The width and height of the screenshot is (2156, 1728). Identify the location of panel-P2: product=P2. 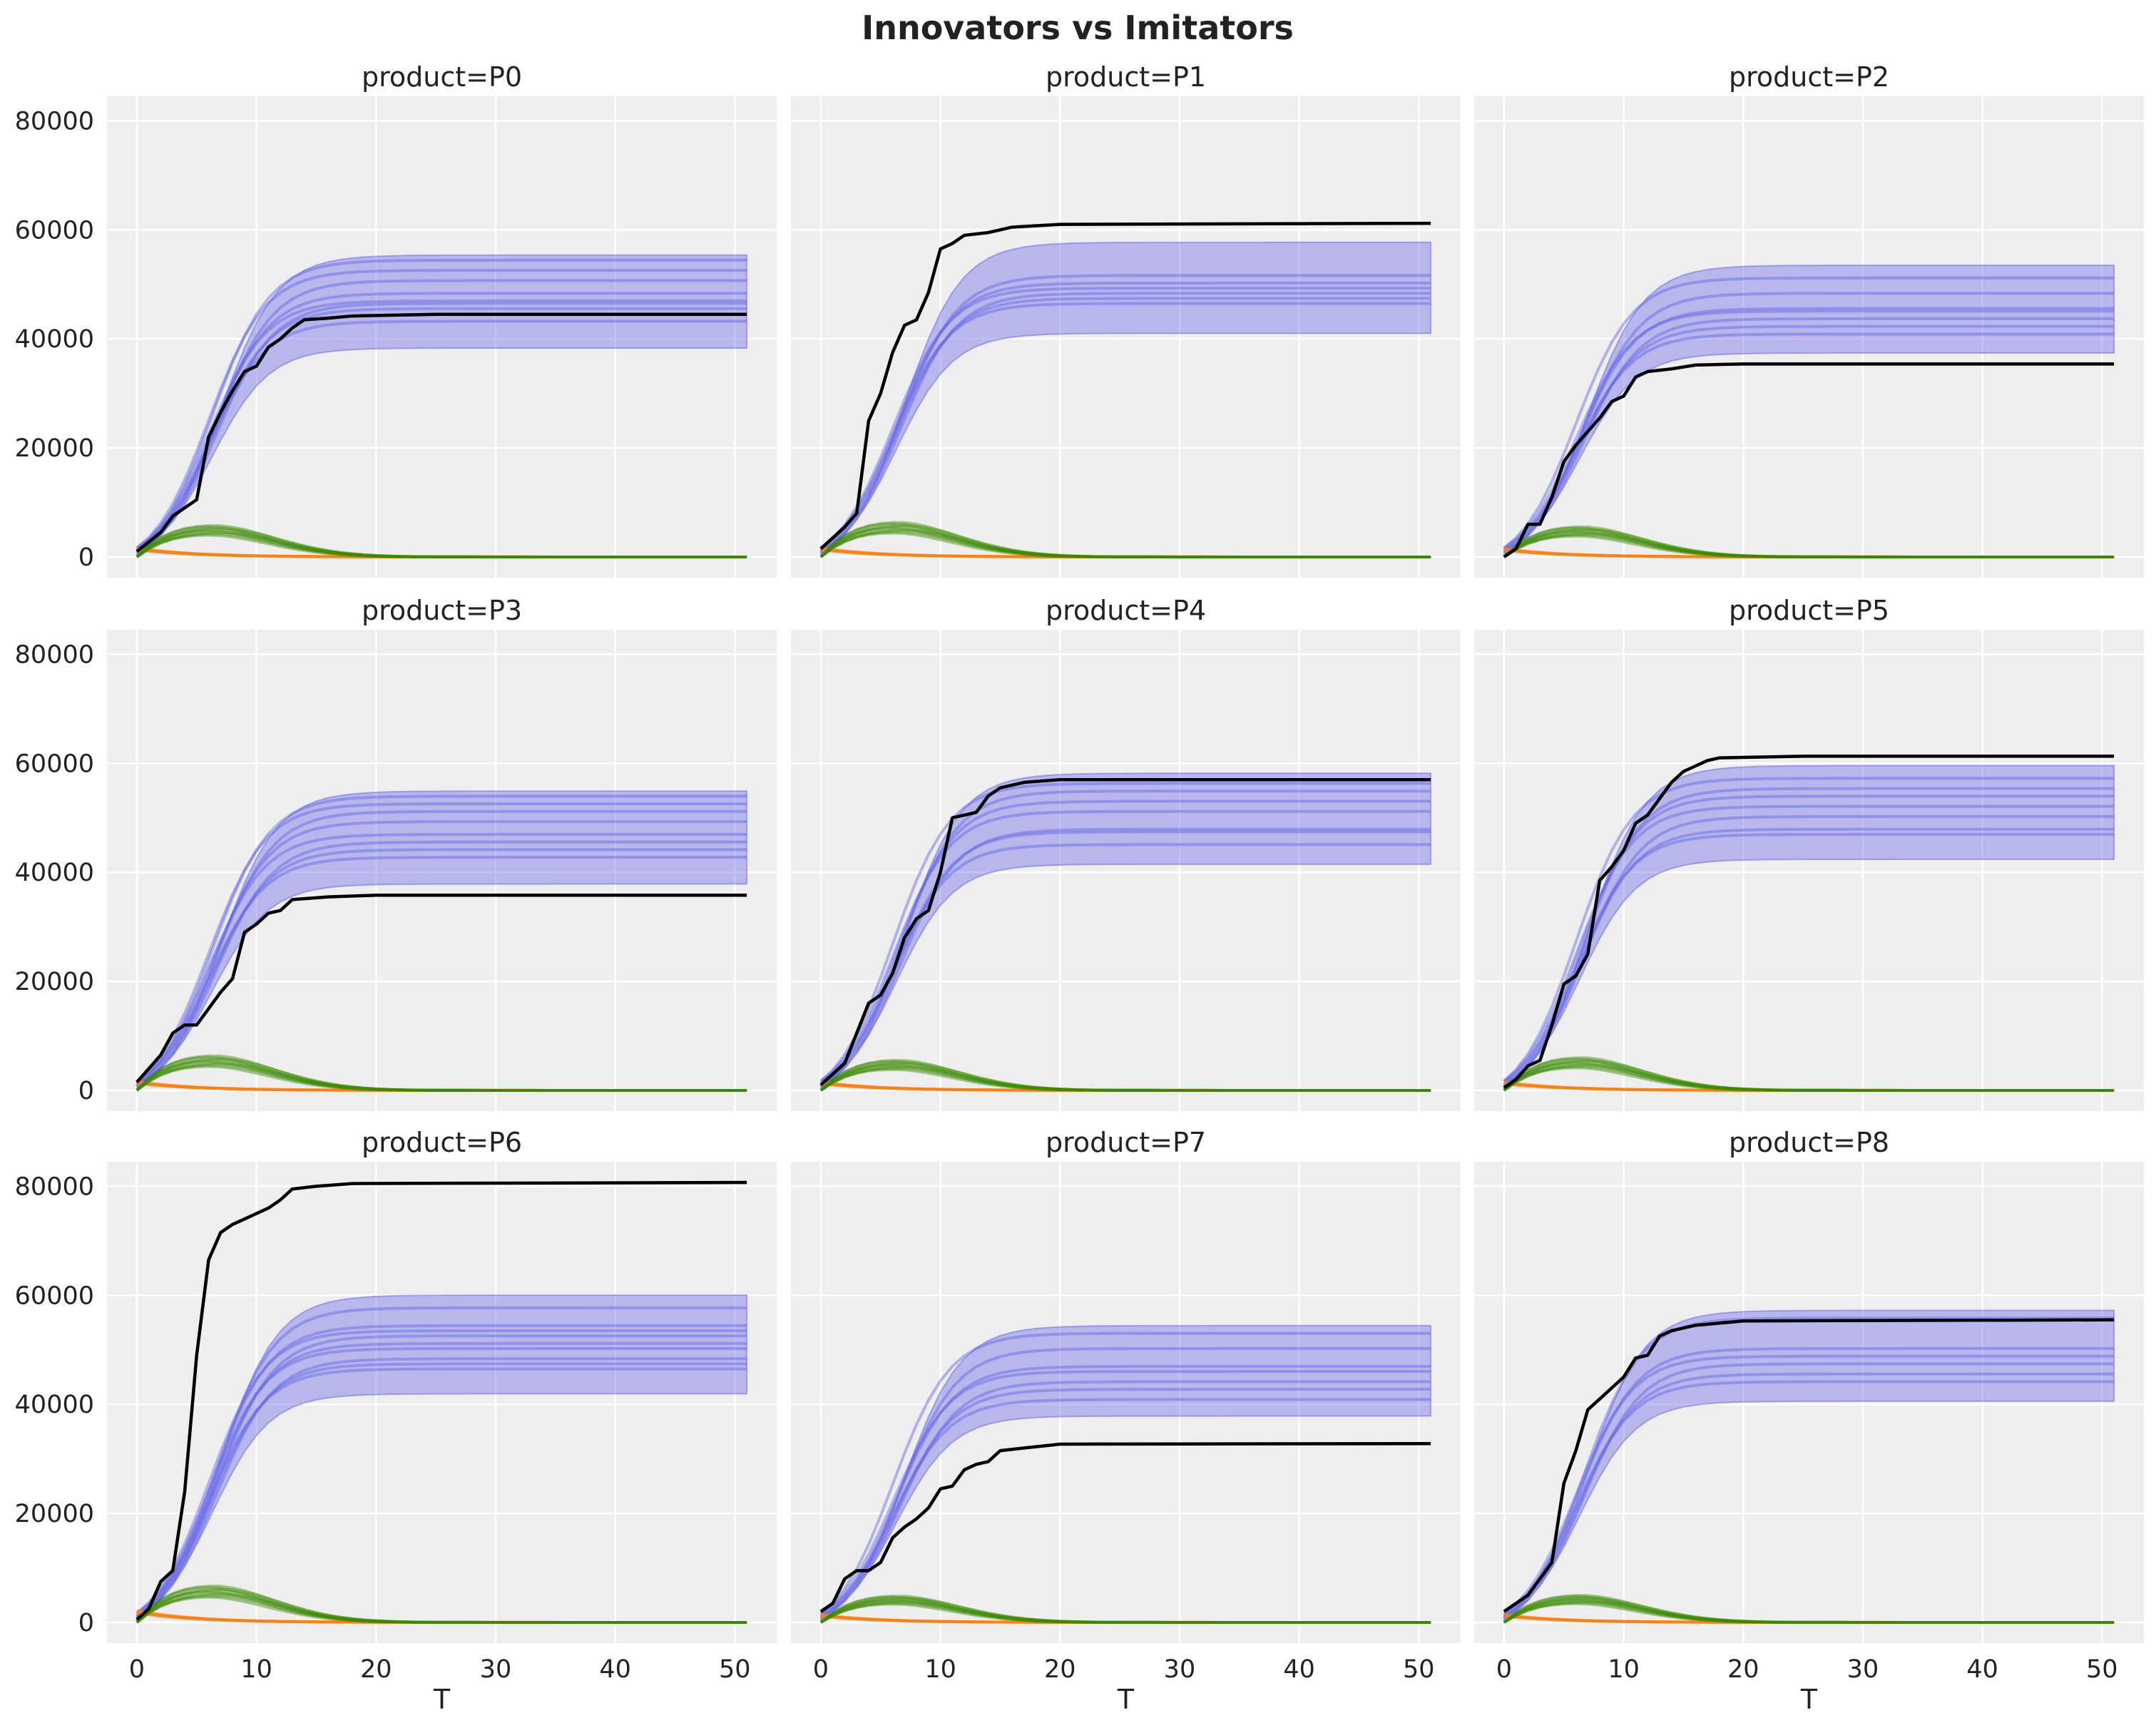
(1809, 319).